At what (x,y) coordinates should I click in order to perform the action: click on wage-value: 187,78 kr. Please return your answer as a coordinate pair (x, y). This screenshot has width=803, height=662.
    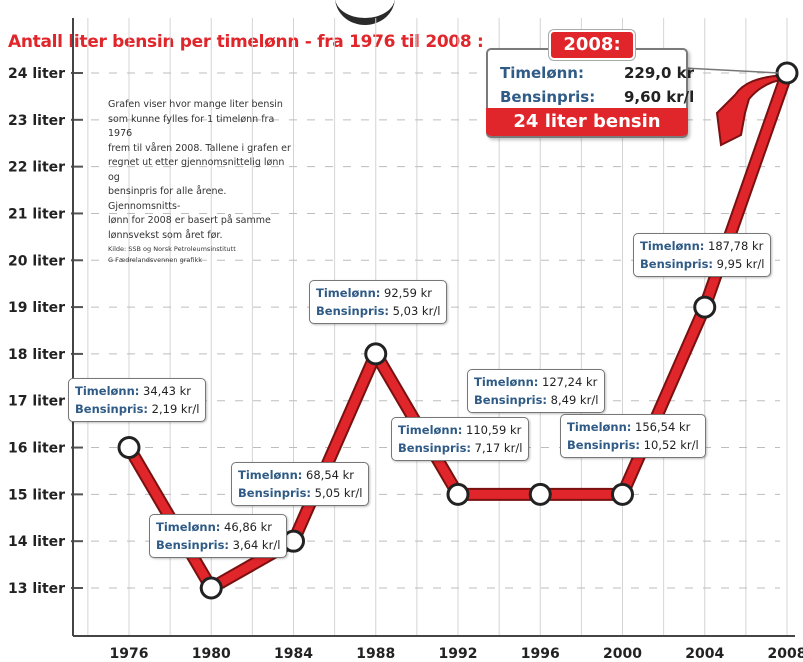
    Looking at the image, I should click on (736, 246).